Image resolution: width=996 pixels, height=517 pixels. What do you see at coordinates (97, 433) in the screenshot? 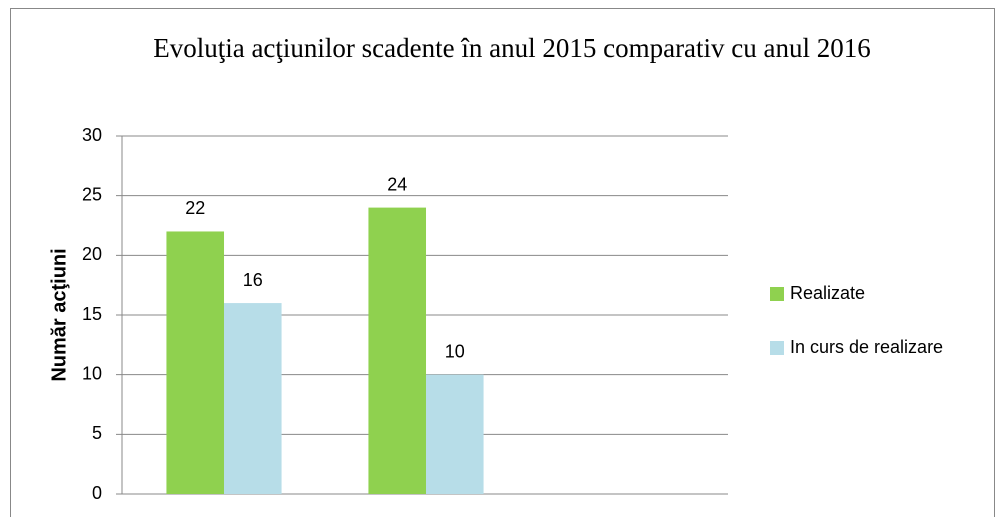
I see `y-tick-label: 5` at bounding box center [97, 433].